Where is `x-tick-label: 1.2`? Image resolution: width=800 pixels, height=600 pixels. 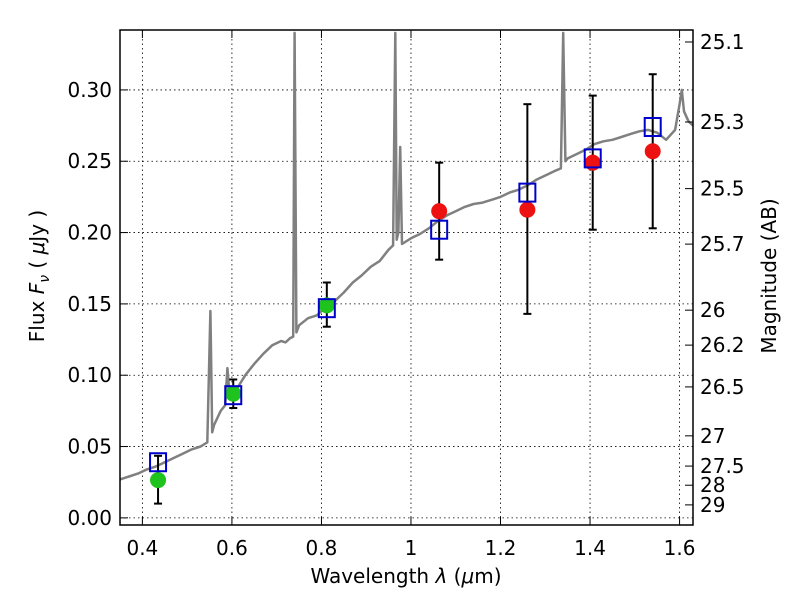 x-tick-label: 1.2 is located at coordinates (501, 548).